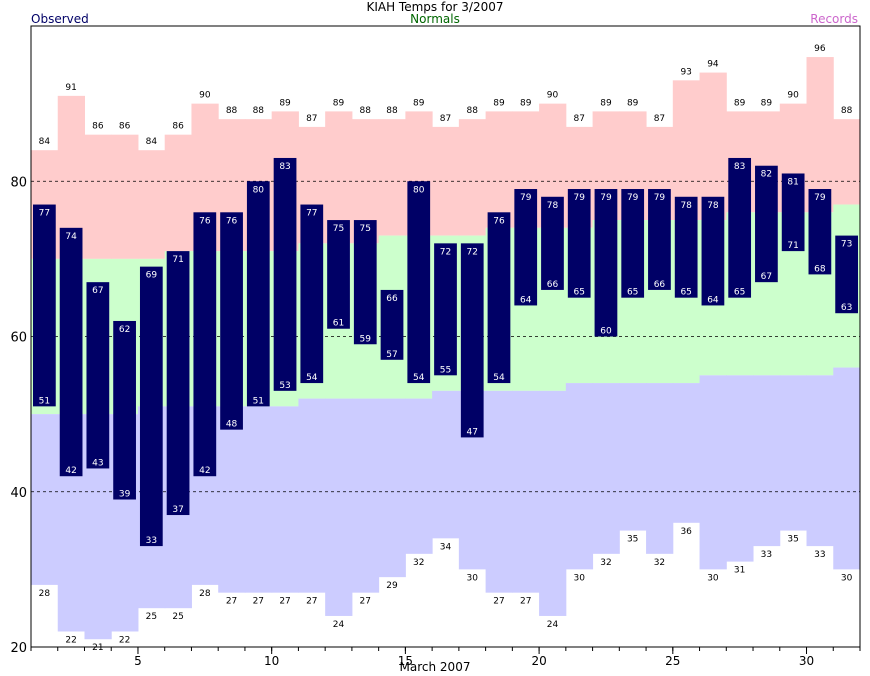  Describe the element at coordinates (660, 285) in the screenshot. I see `observed-low-label: 66` at that location.